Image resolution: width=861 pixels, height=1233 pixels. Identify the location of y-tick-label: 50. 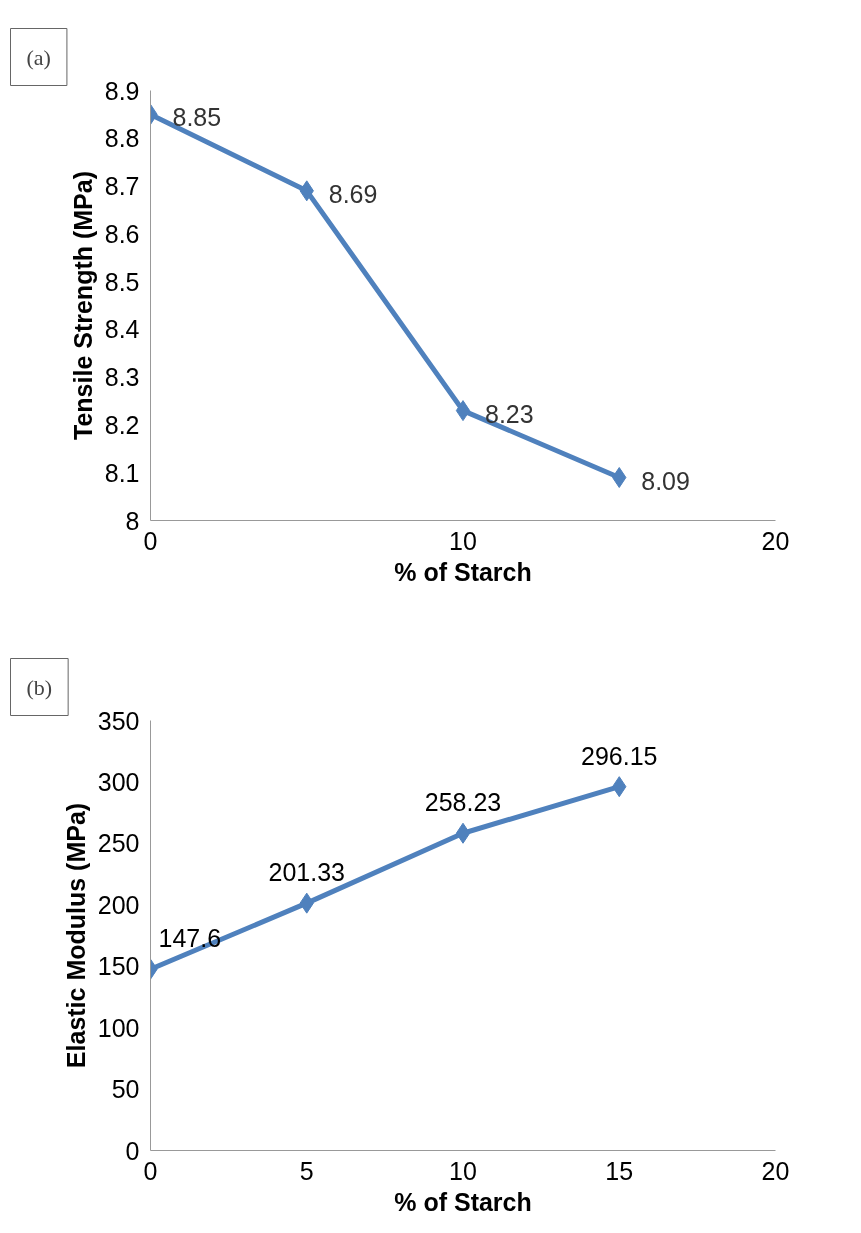
(125, 1089).